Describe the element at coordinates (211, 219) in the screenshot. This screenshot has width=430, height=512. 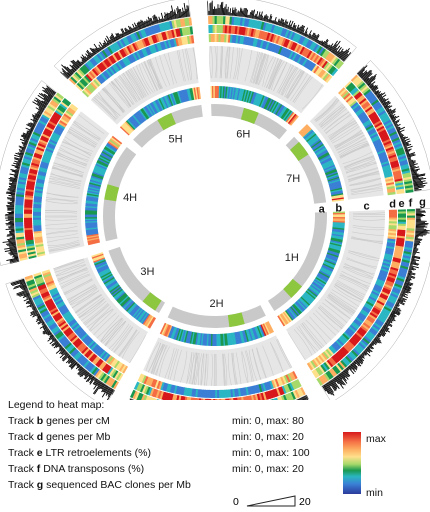
I see `chromosome-labels: 1H 2H 3H 4H 5H 6H 7H` at that location.